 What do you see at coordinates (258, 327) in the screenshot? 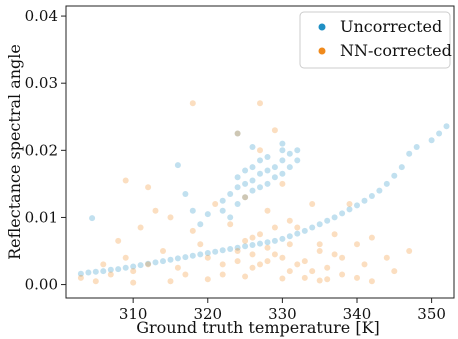
I see `x-axis-title: Ground truth temperature [K]` at bounding box center [258, 327].